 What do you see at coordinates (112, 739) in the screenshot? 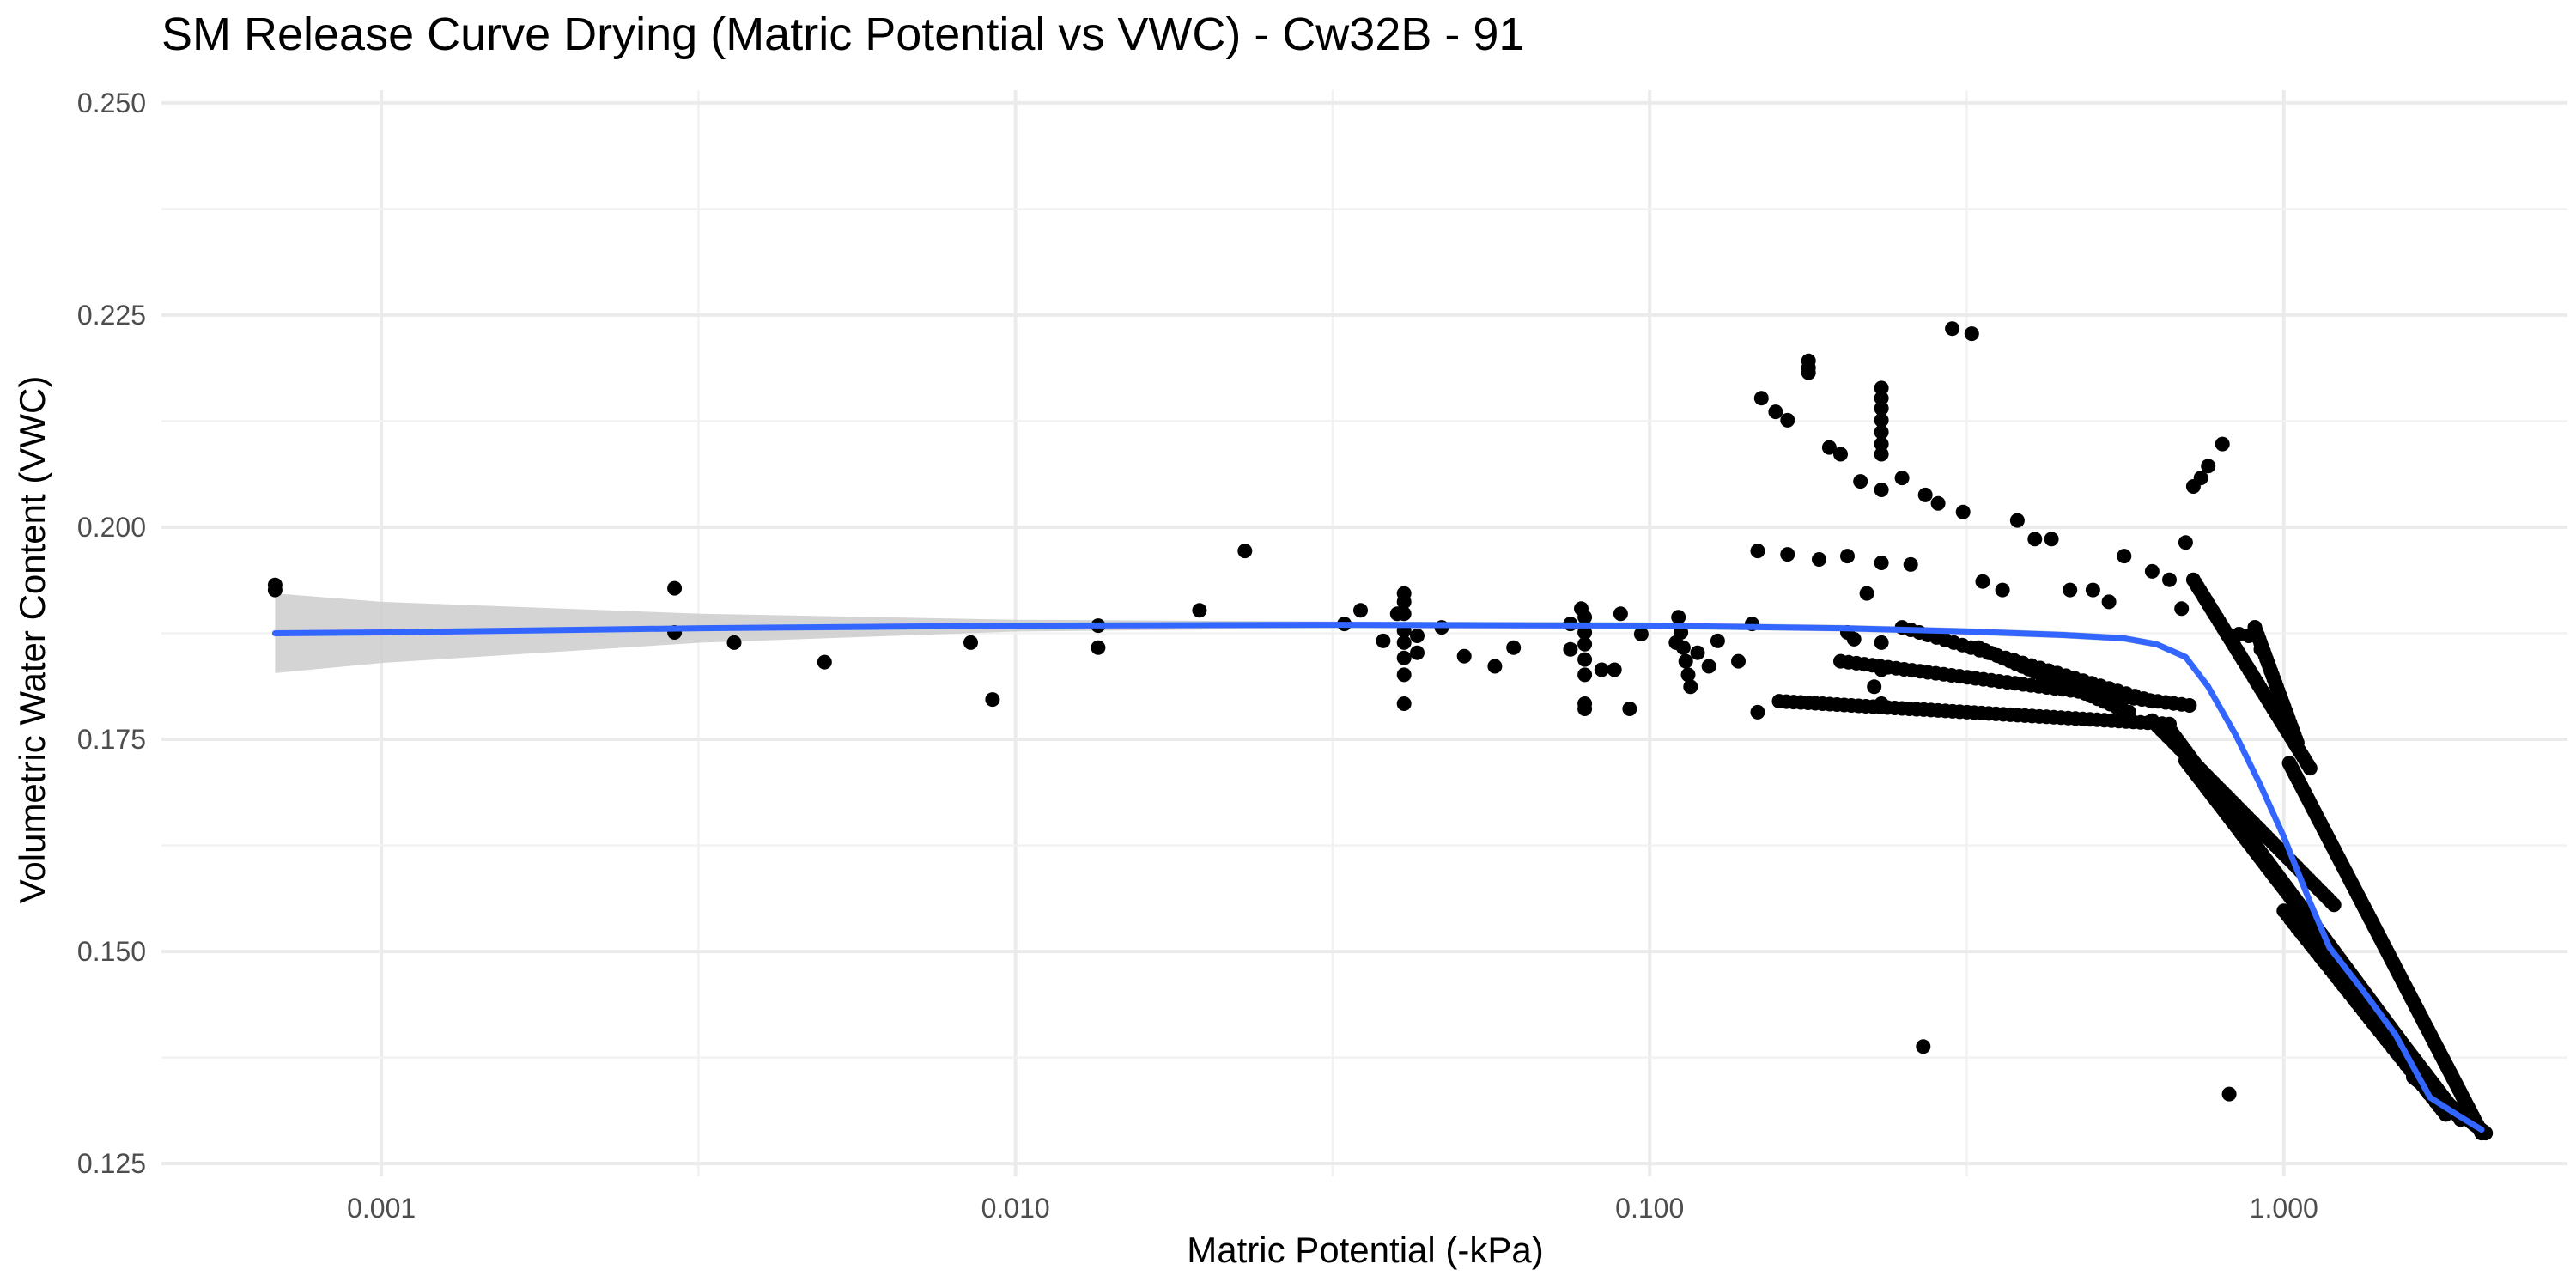
I see `y-tick-label: 0.175` at bounding box center [112, 739].